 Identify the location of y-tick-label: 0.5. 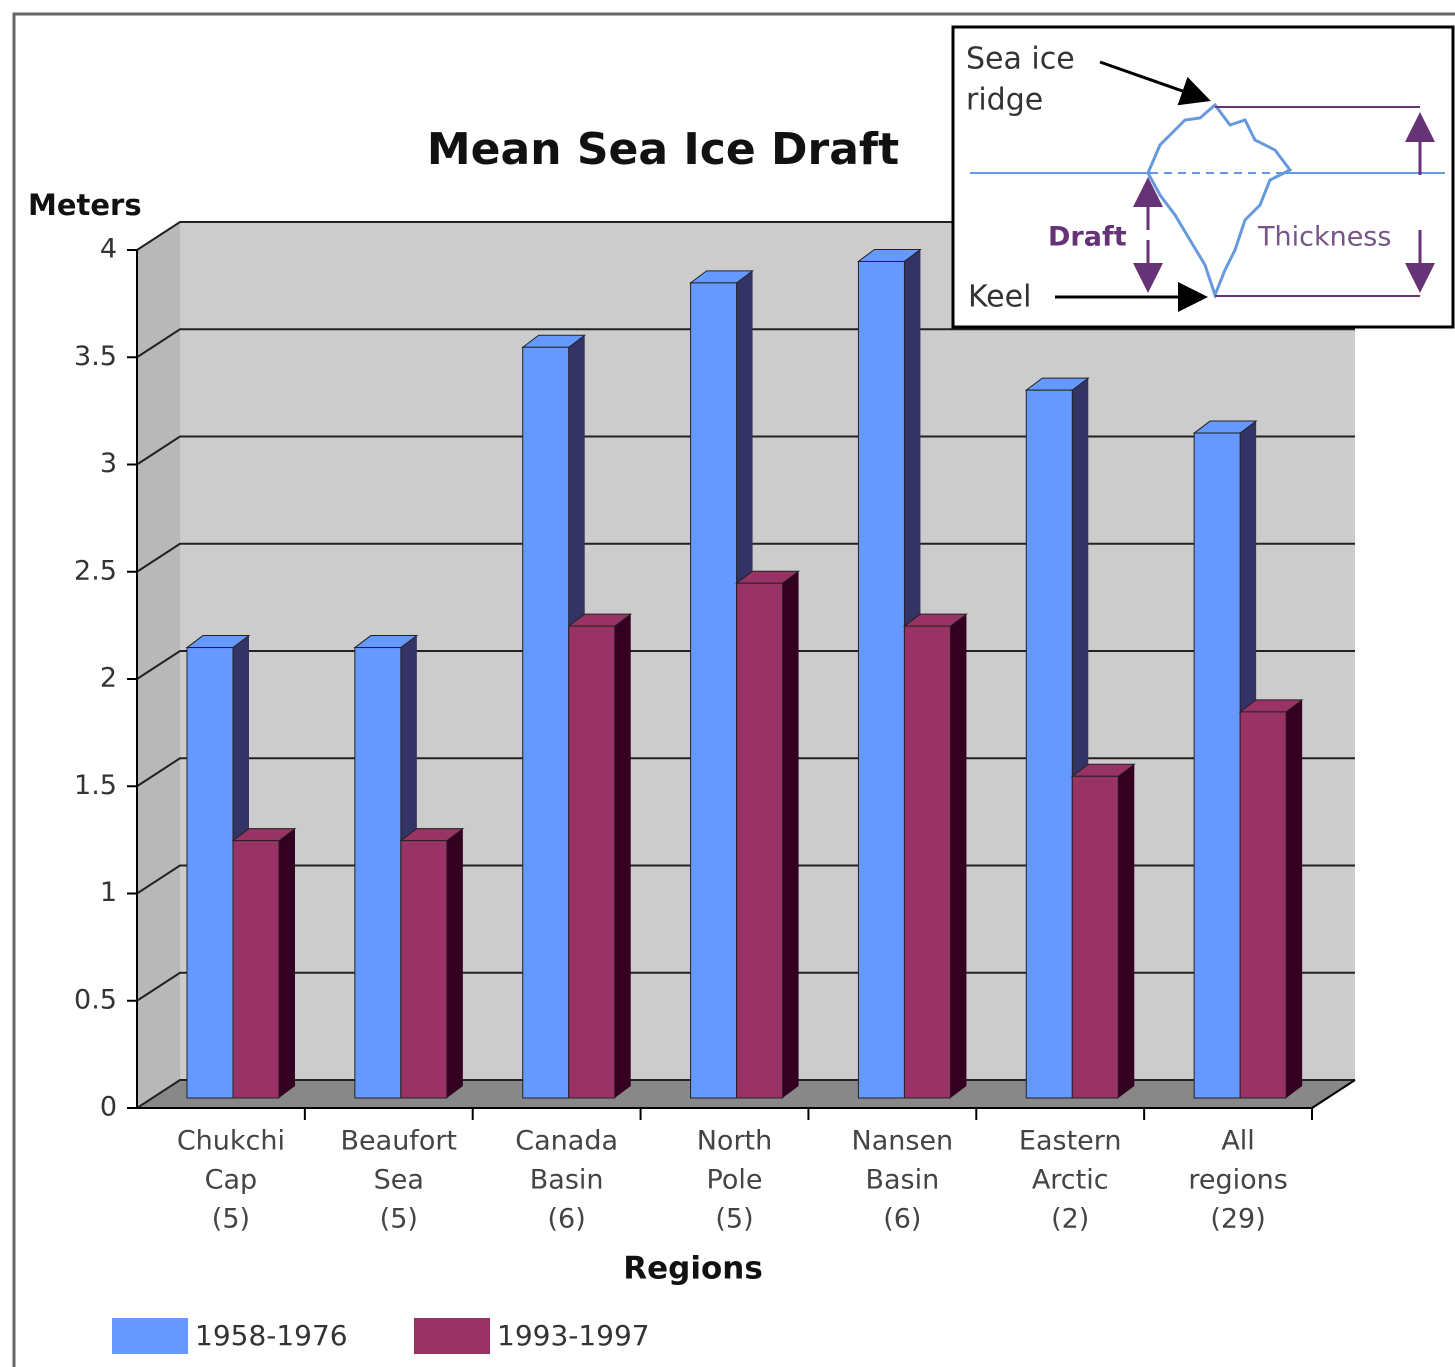
(95, 999).